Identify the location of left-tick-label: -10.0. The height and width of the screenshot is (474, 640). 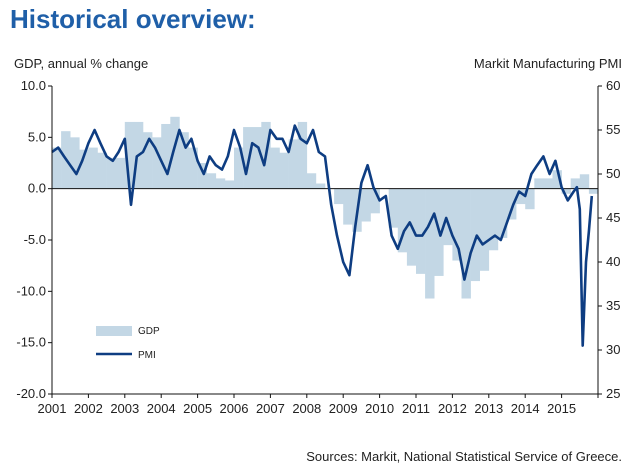
(31, 290).